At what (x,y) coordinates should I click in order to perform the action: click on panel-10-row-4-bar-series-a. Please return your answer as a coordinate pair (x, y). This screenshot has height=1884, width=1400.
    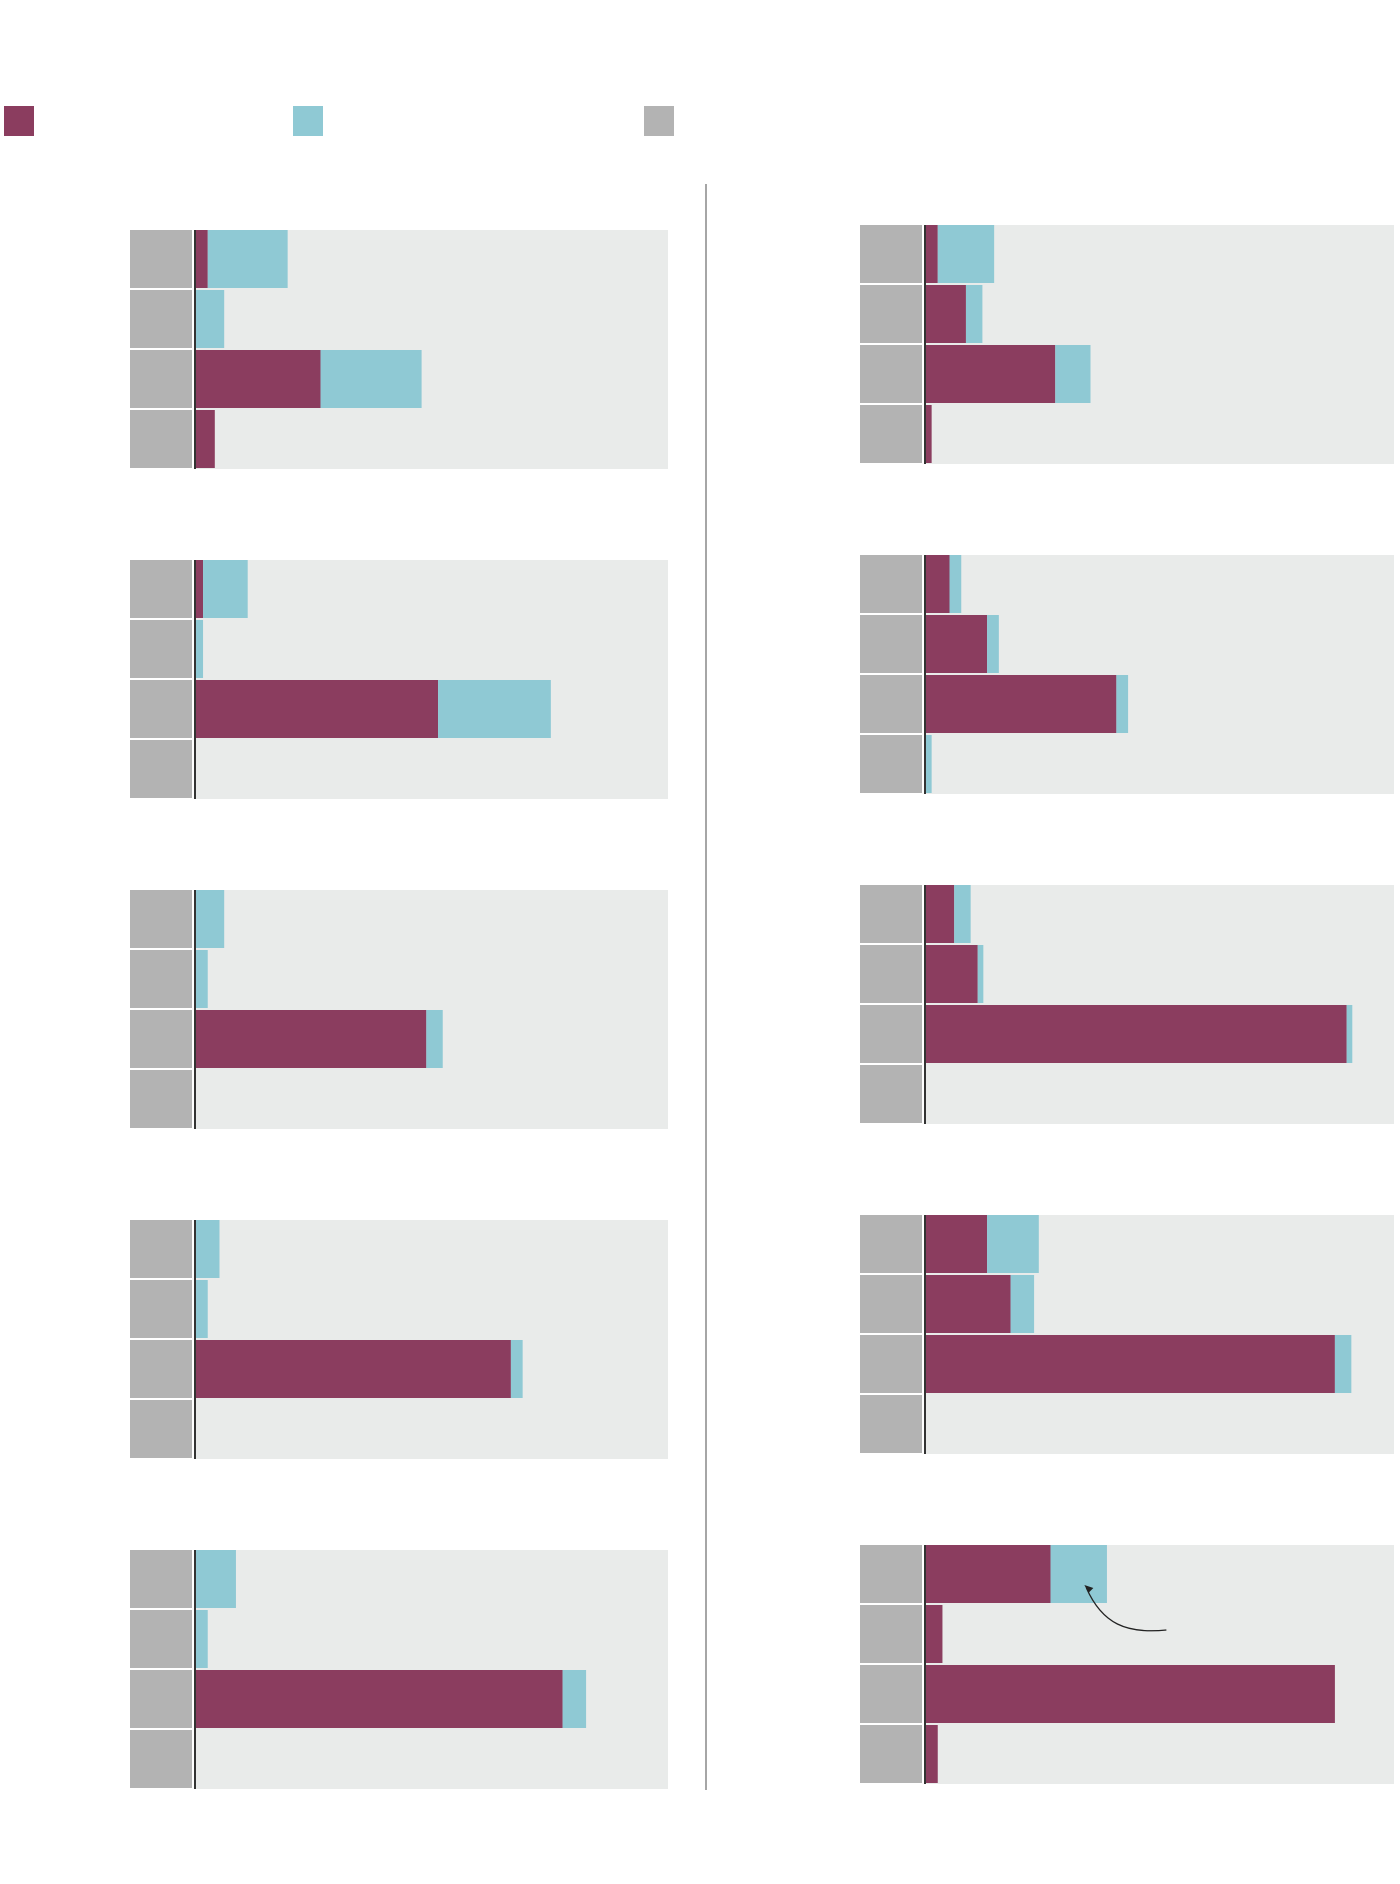
    Looking at the image, I should click on (932, 1754).